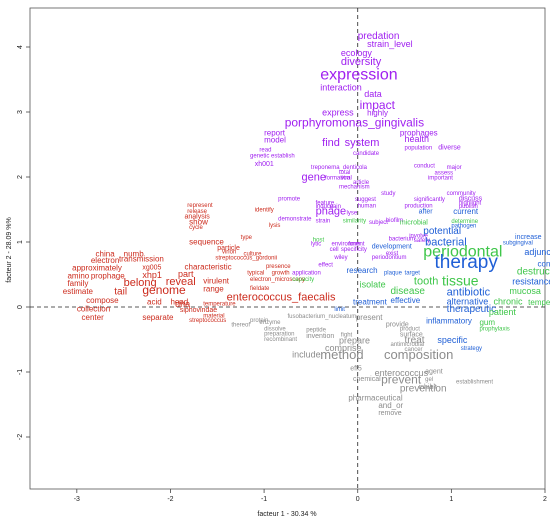 The height and width of the screenshot is (525, 550). I want to click on word-label: destruction, so click(533, 272).